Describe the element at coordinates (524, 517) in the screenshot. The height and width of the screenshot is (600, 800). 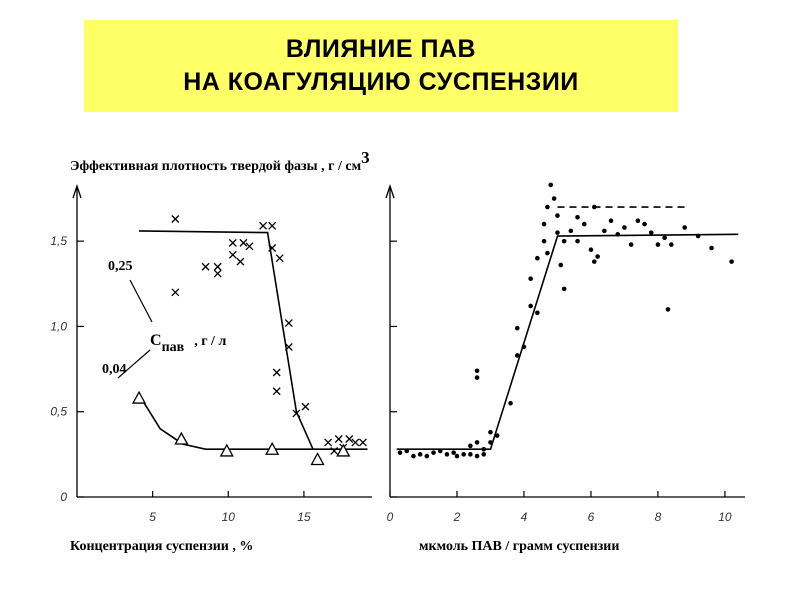
I see `right-x-tick-label: 4` at that location.